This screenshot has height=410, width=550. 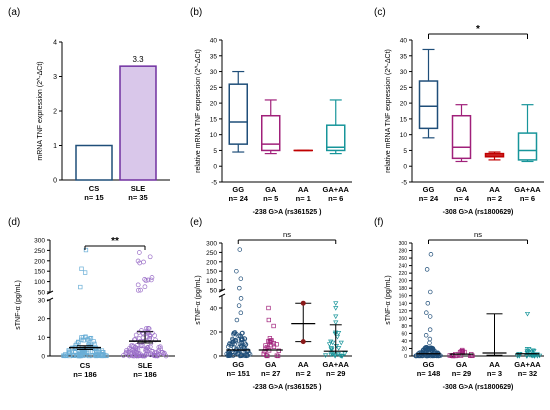 What do you see at coordinates (55, 43) in the screenshot?
I see `y-tick-label: 4` at bounding box center [55, 43].